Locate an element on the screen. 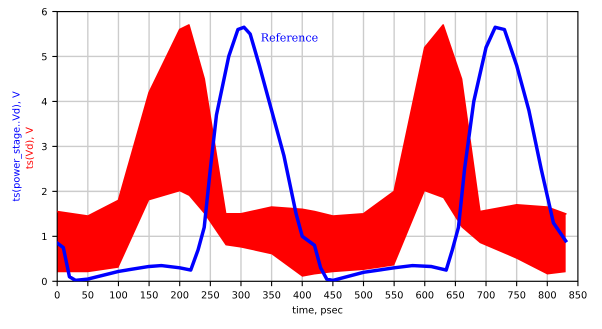 Image resolution: width=602 pixels, height=329 pixels. x-tick-label: 600 is located at coordinates (425, 295).